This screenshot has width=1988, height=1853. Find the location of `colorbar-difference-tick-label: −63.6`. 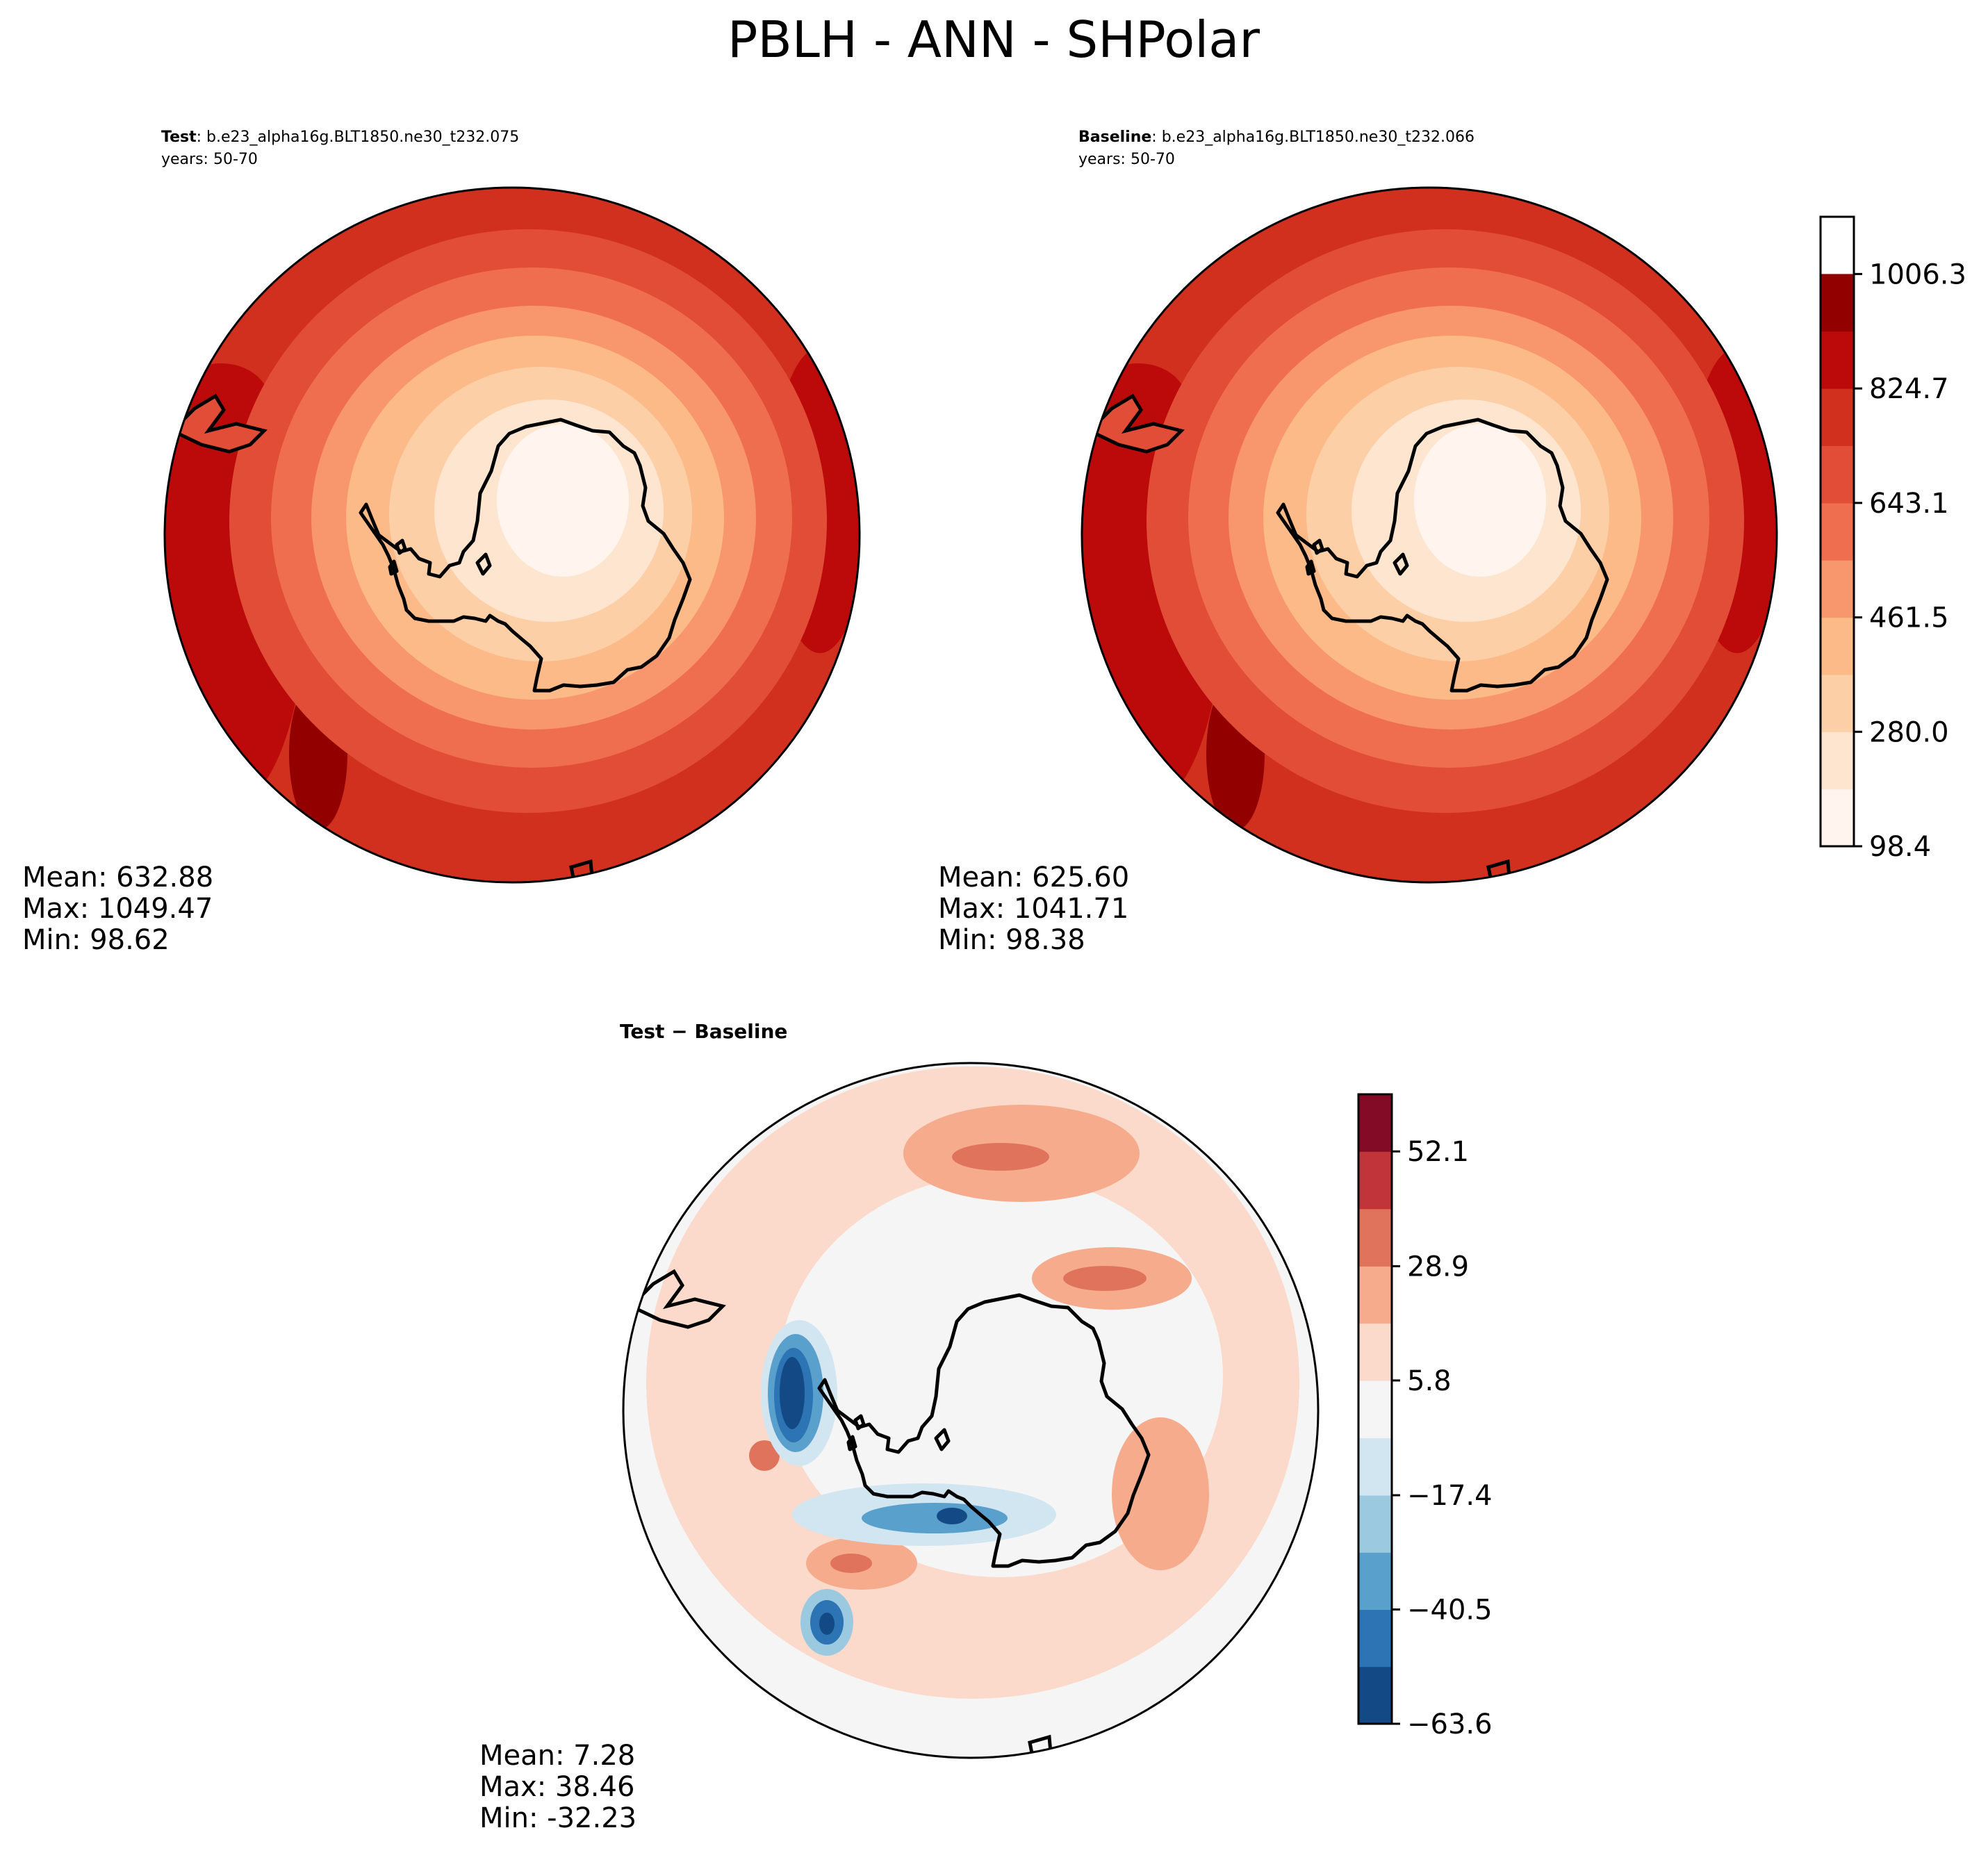

colorbar-difference-tick-label: −63.6 is located at coordinates (1450, 1724).